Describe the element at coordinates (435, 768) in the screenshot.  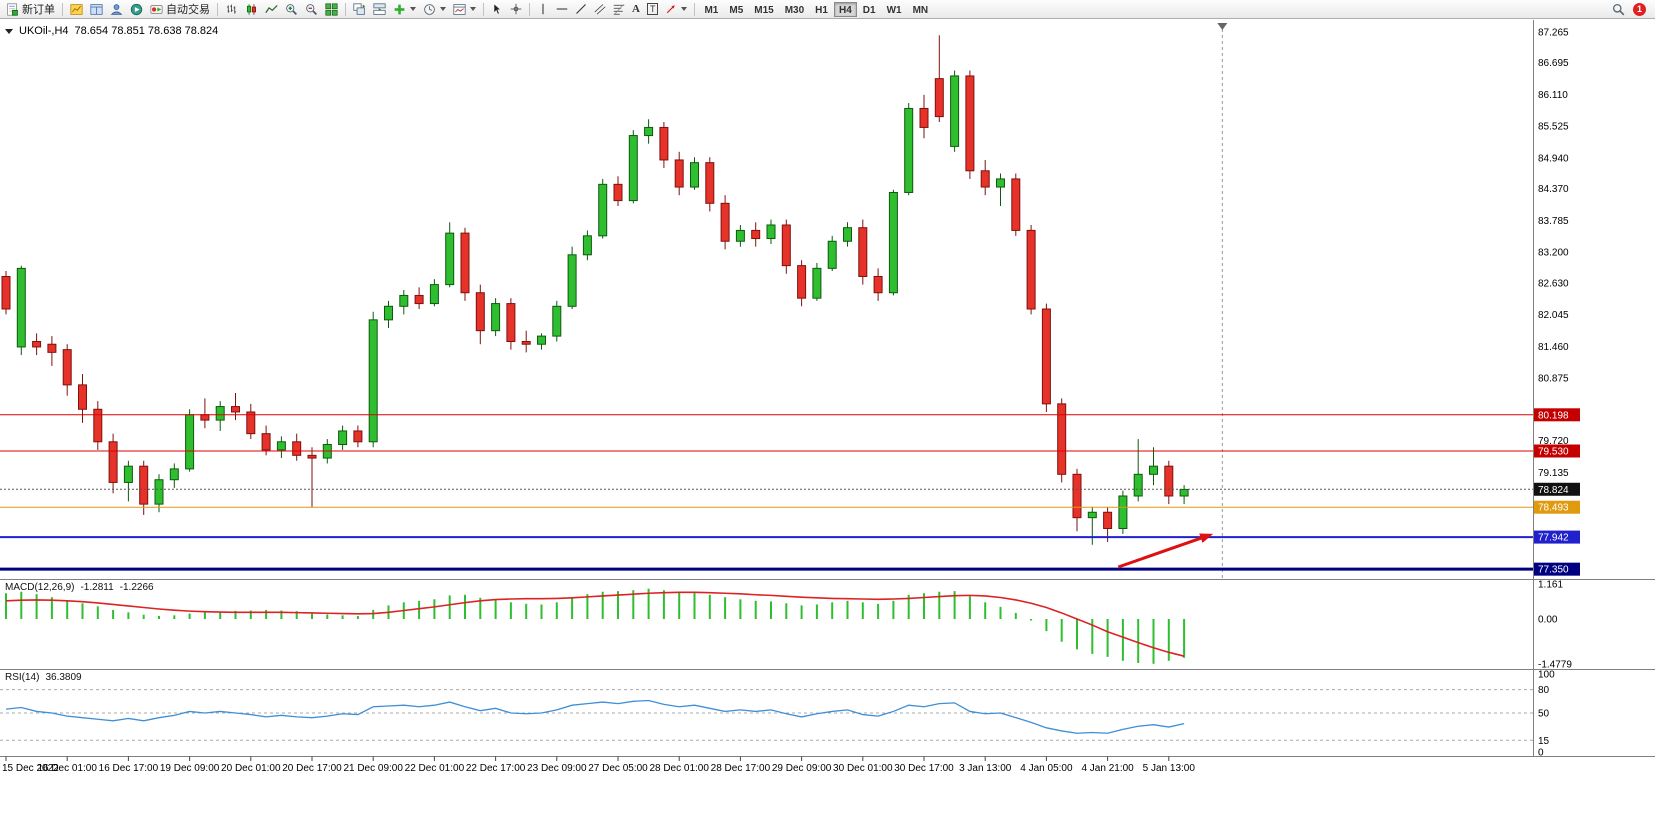
I see `time-axis-label: 22 Dec 01:00` at that location.